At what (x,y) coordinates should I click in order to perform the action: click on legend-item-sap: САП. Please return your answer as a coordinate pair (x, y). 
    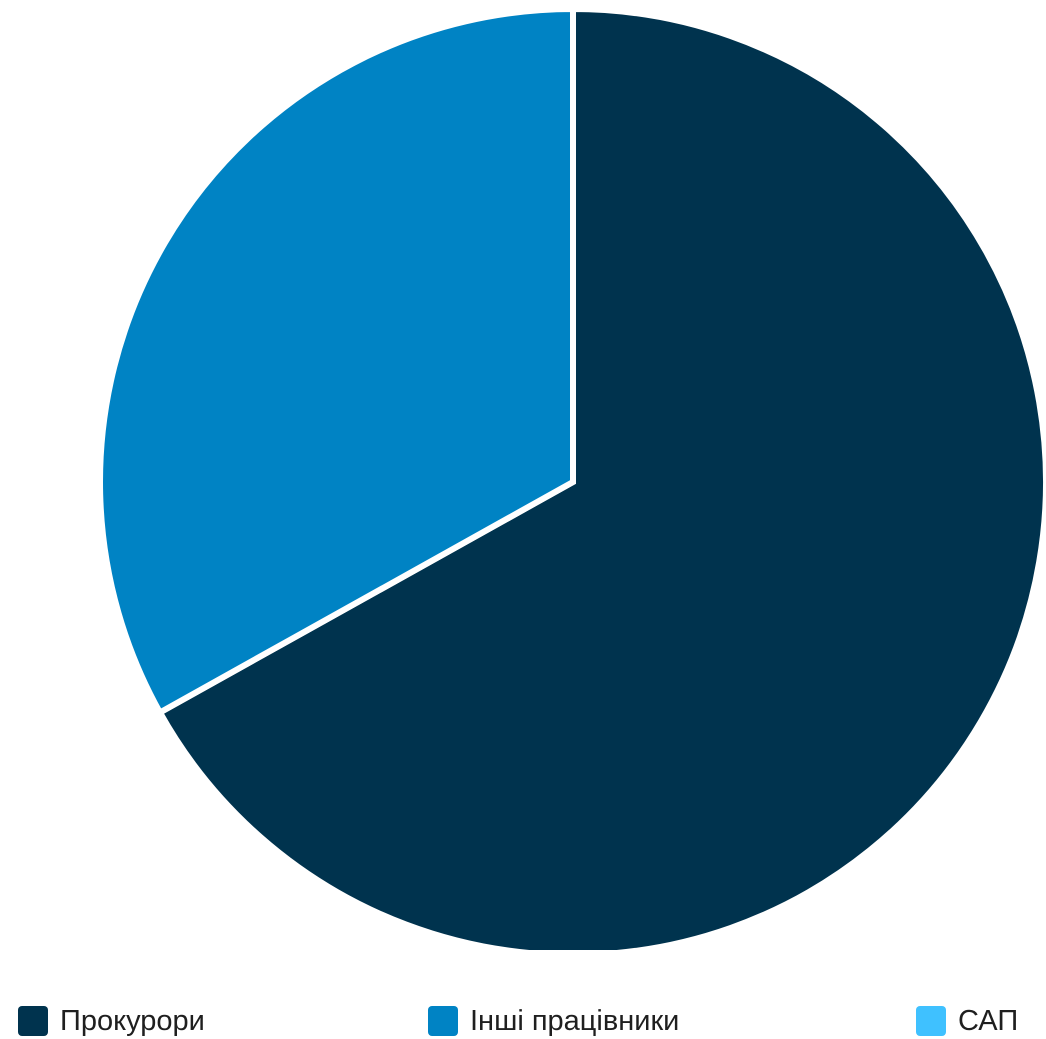
    Looking at the image, I should click on (967, 1021).